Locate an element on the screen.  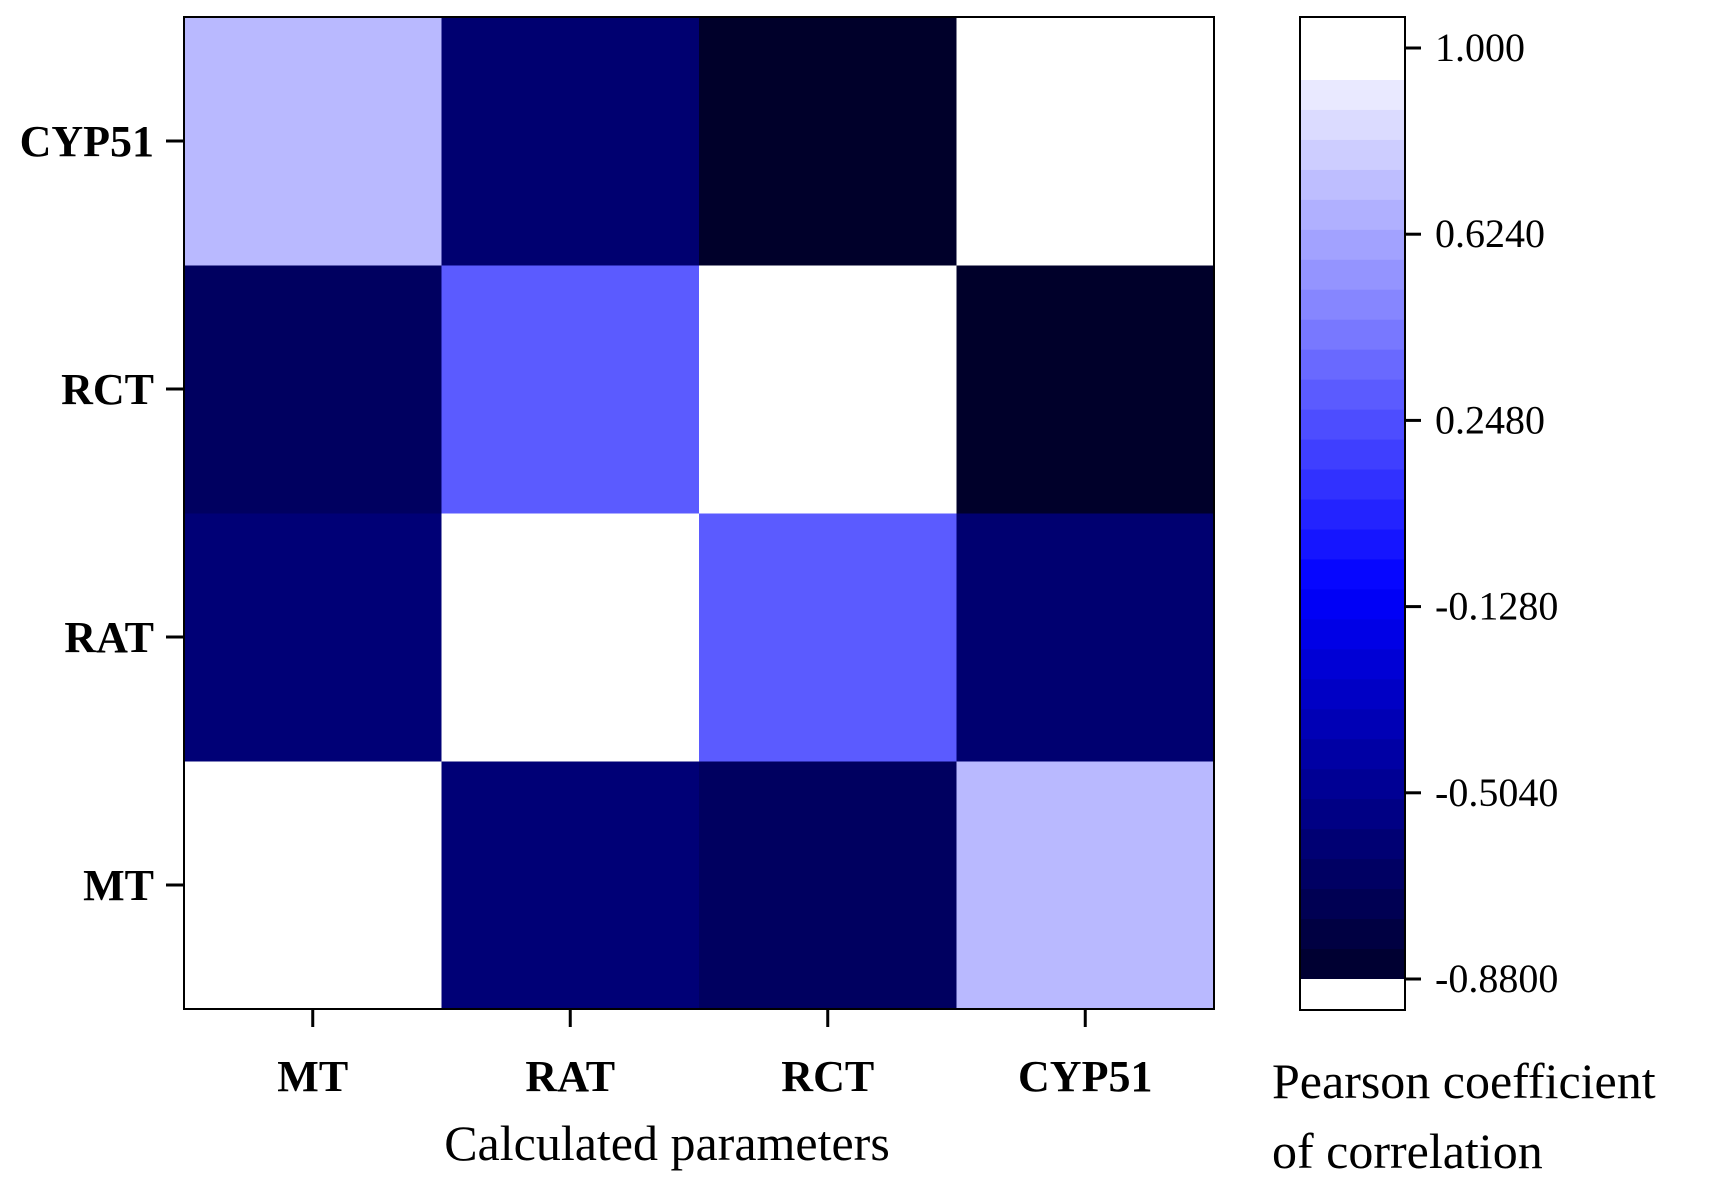
cell-cyp51-mt is located at coordinates (313, 141).